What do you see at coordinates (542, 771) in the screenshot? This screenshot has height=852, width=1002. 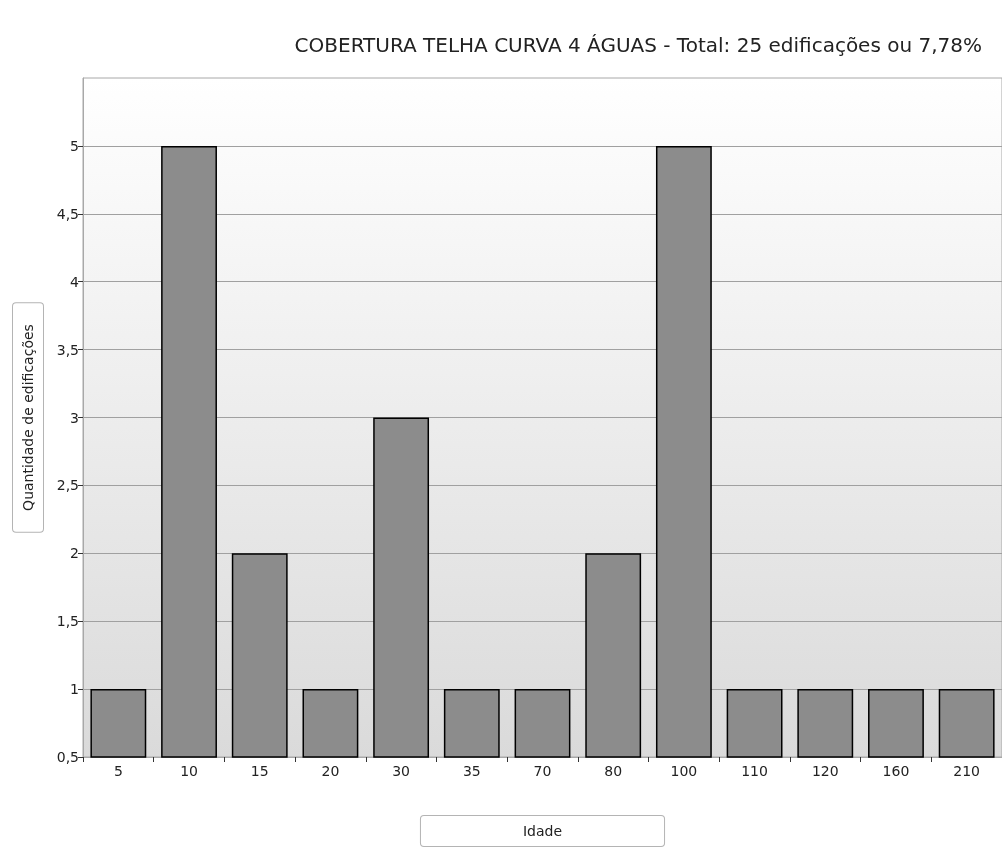 I see `x-tick-label: 70` at bounding box center [542, 771].